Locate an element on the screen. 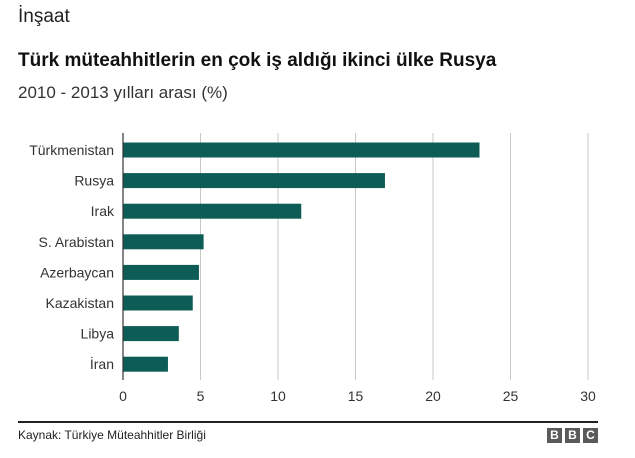 The image size is (635, 458). x-tick-label: 0 is located at coordinates (123, 396).